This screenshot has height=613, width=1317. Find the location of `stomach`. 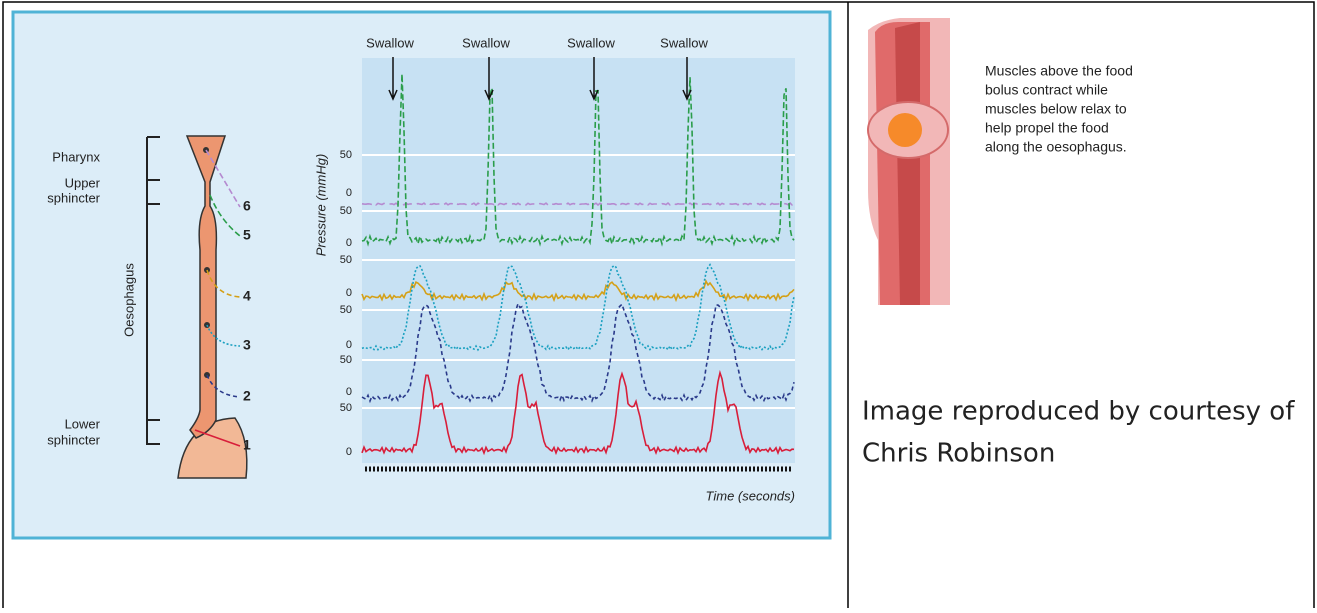

stomach is located at coordinates (212, 448).